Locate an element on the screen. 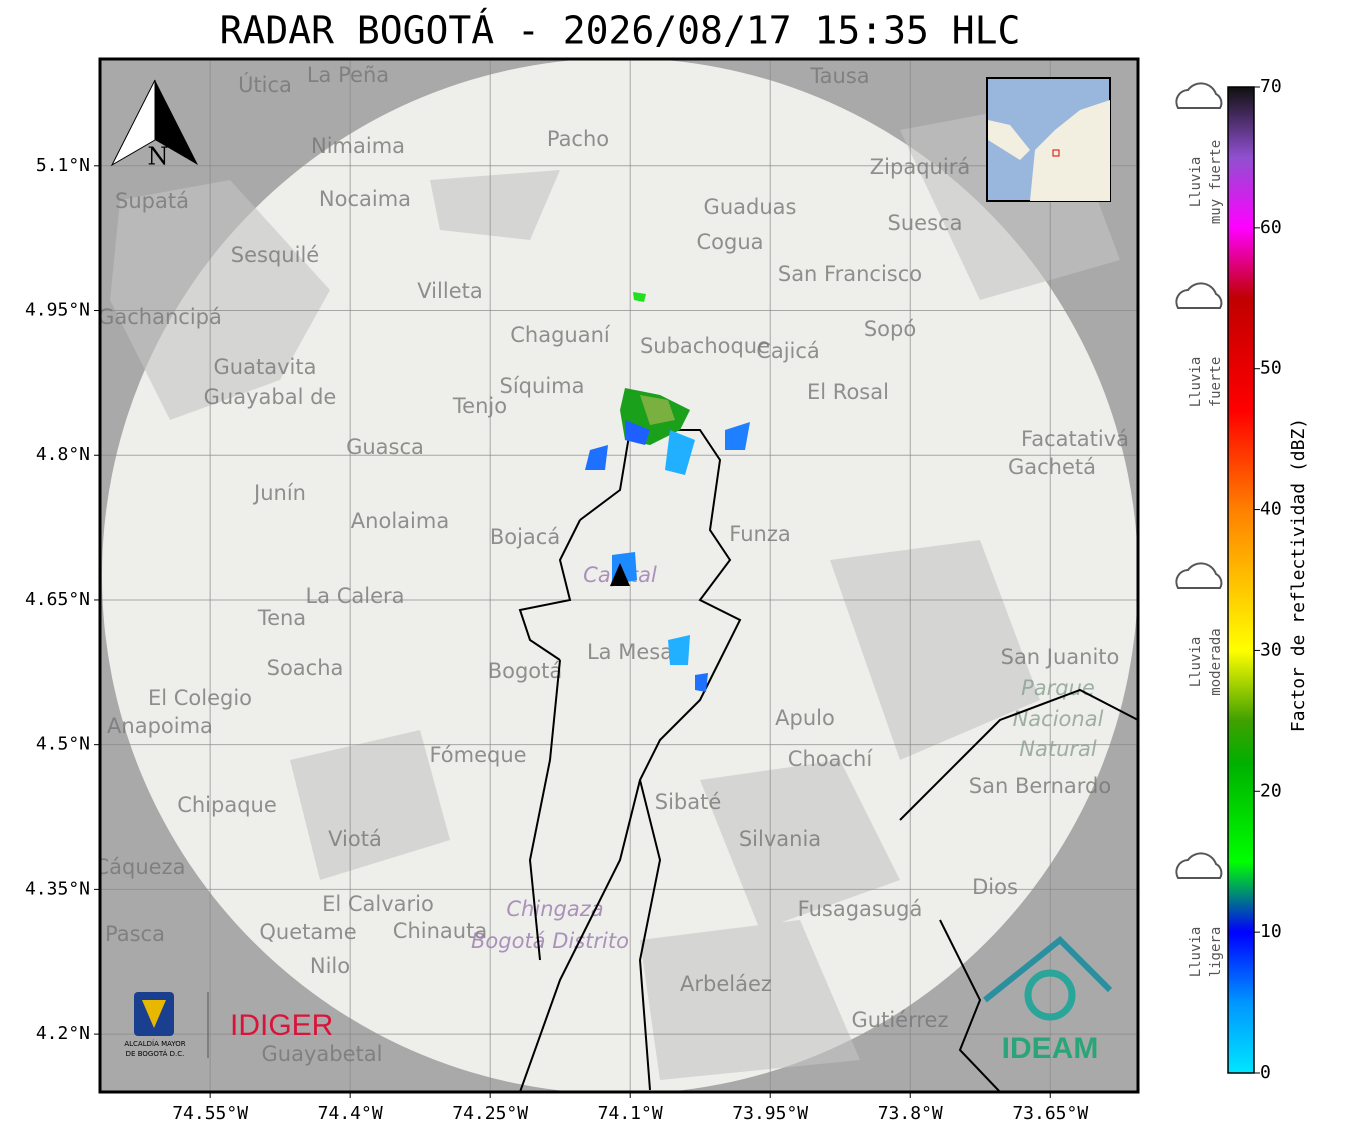 The width and height of the screenshot is (1349, 1139). place-label: Arbeláez is located at coordinates (726, 984).